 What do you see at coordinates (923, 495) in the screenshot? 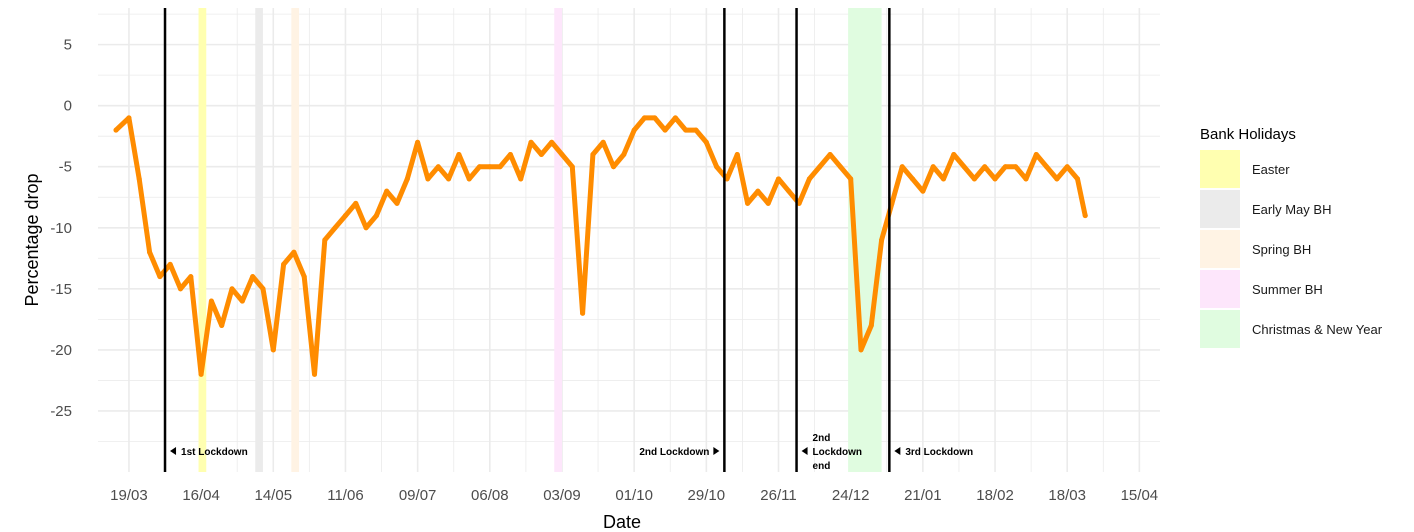
I see `x-tick-label: 21/01` at bounding box center [923, 495].